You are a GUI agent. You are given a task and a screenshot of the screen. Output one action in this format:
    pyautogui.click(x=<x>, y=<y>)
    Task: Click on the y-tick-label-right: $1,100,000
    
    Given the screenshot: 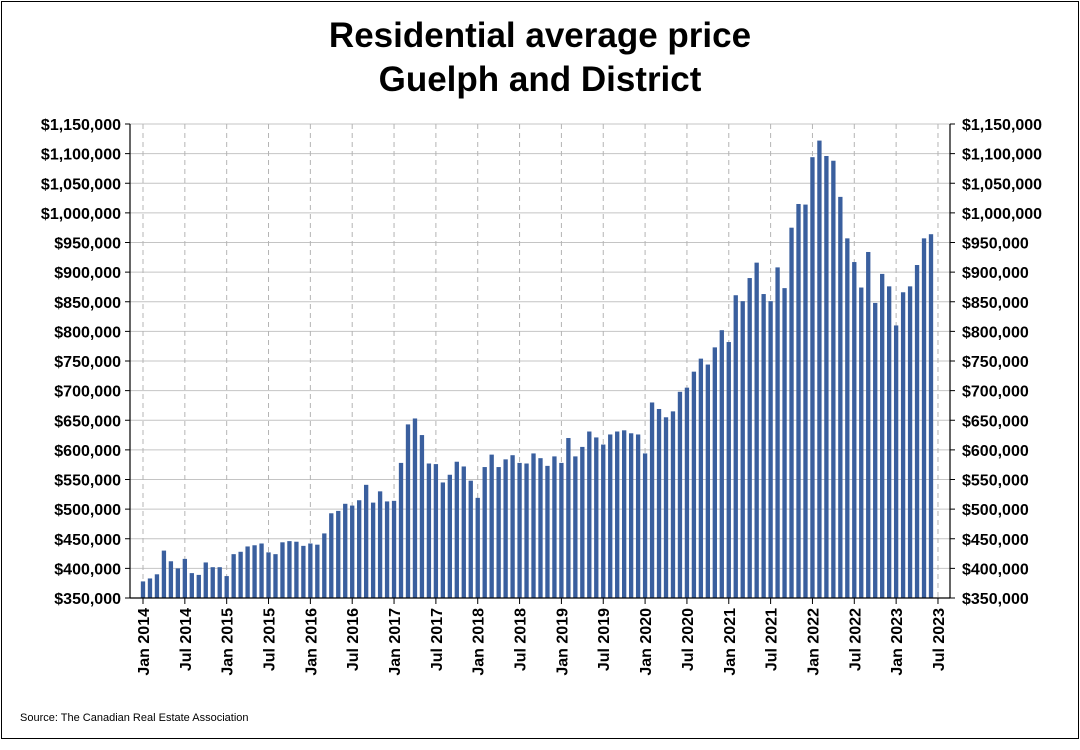 What is the action you would take?
    pyautogui.click(x=1002, y=155)
    